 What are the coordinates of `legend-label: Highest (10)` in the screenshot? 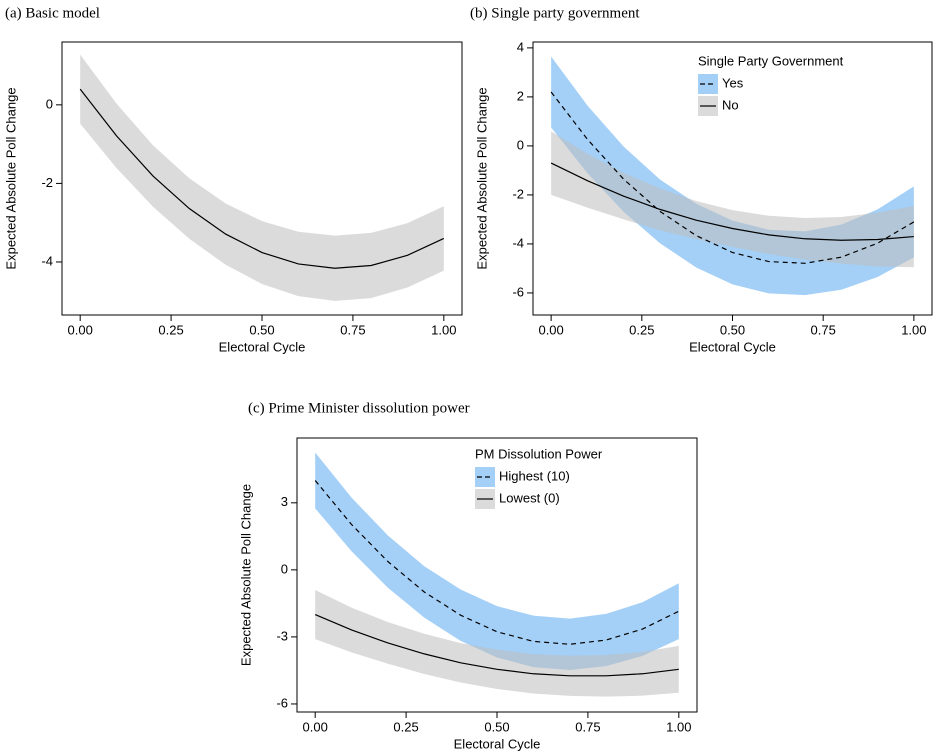 It's located at (534, 475).